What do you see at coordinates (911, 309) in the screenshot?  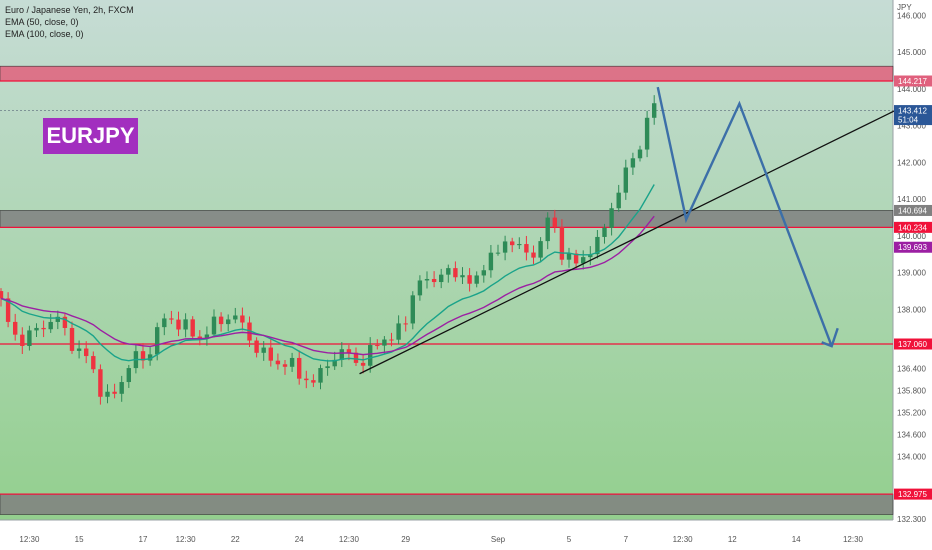 I see `y-tick-label: 138.000` at bounding box center [911, 309].